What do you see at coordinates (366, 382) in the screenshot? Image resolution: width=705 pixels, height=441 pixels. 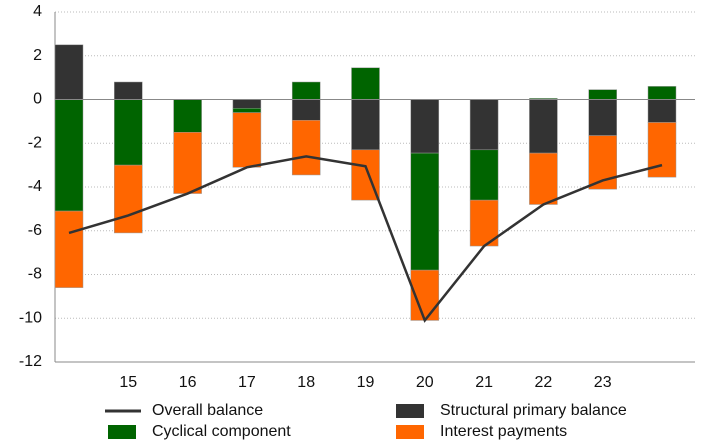 I see `x-tick-label: 19` at bounding box center [366, 382].